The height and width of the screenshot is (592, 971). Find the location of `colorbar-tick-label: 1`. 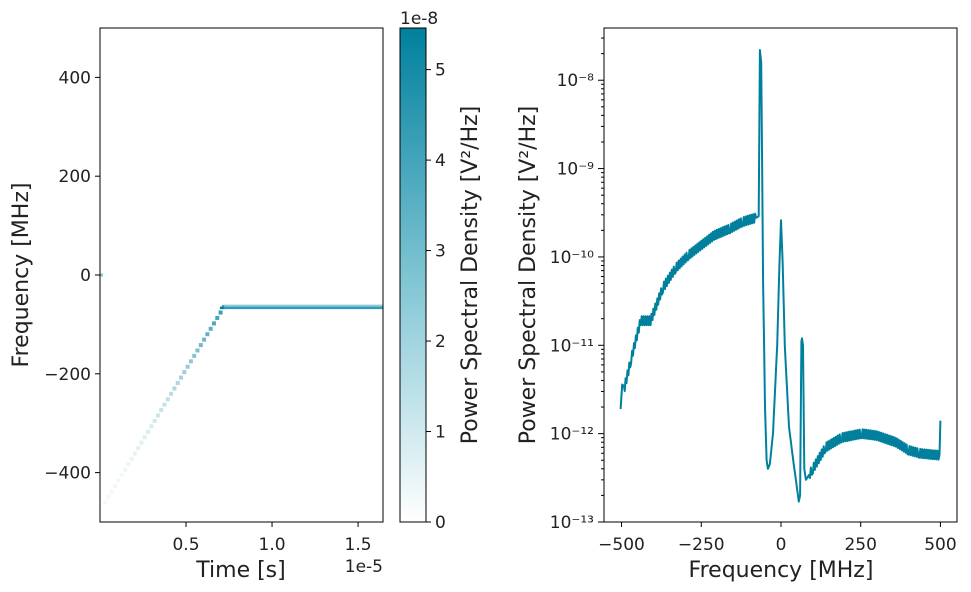

colorbar-tick-label: 1 is located at coordinates (440, 433).